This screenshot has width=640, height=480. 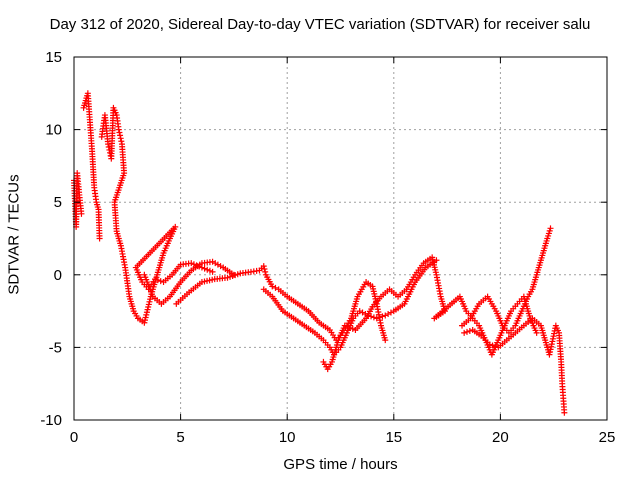 I want to click on y-tick-label: -5, so click(x=55, y=347).